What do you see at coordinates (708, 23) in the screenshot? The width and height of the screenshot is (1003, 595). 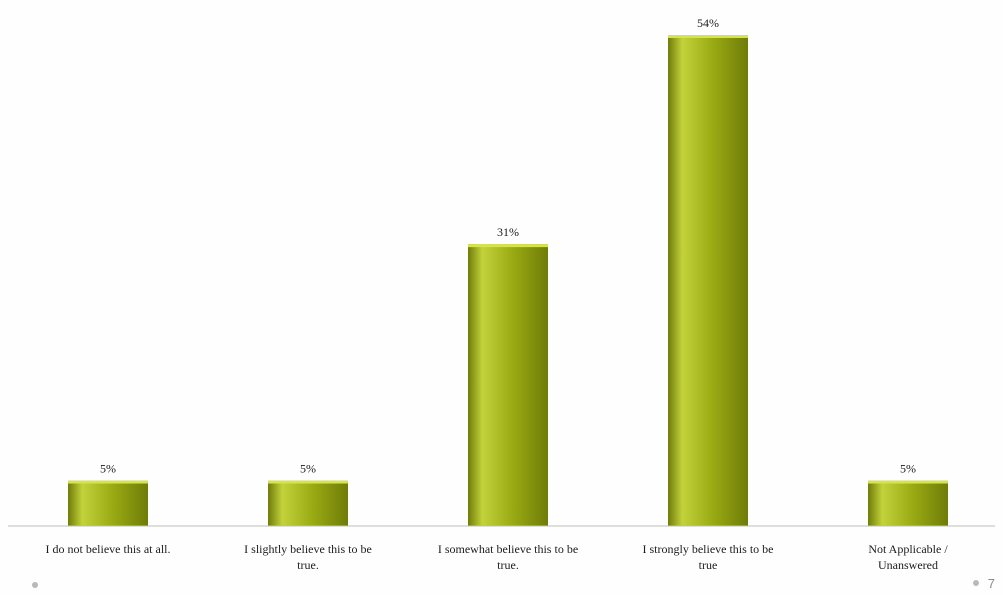 I see `value-label-4: 54%` at bounding box center [708, 23].